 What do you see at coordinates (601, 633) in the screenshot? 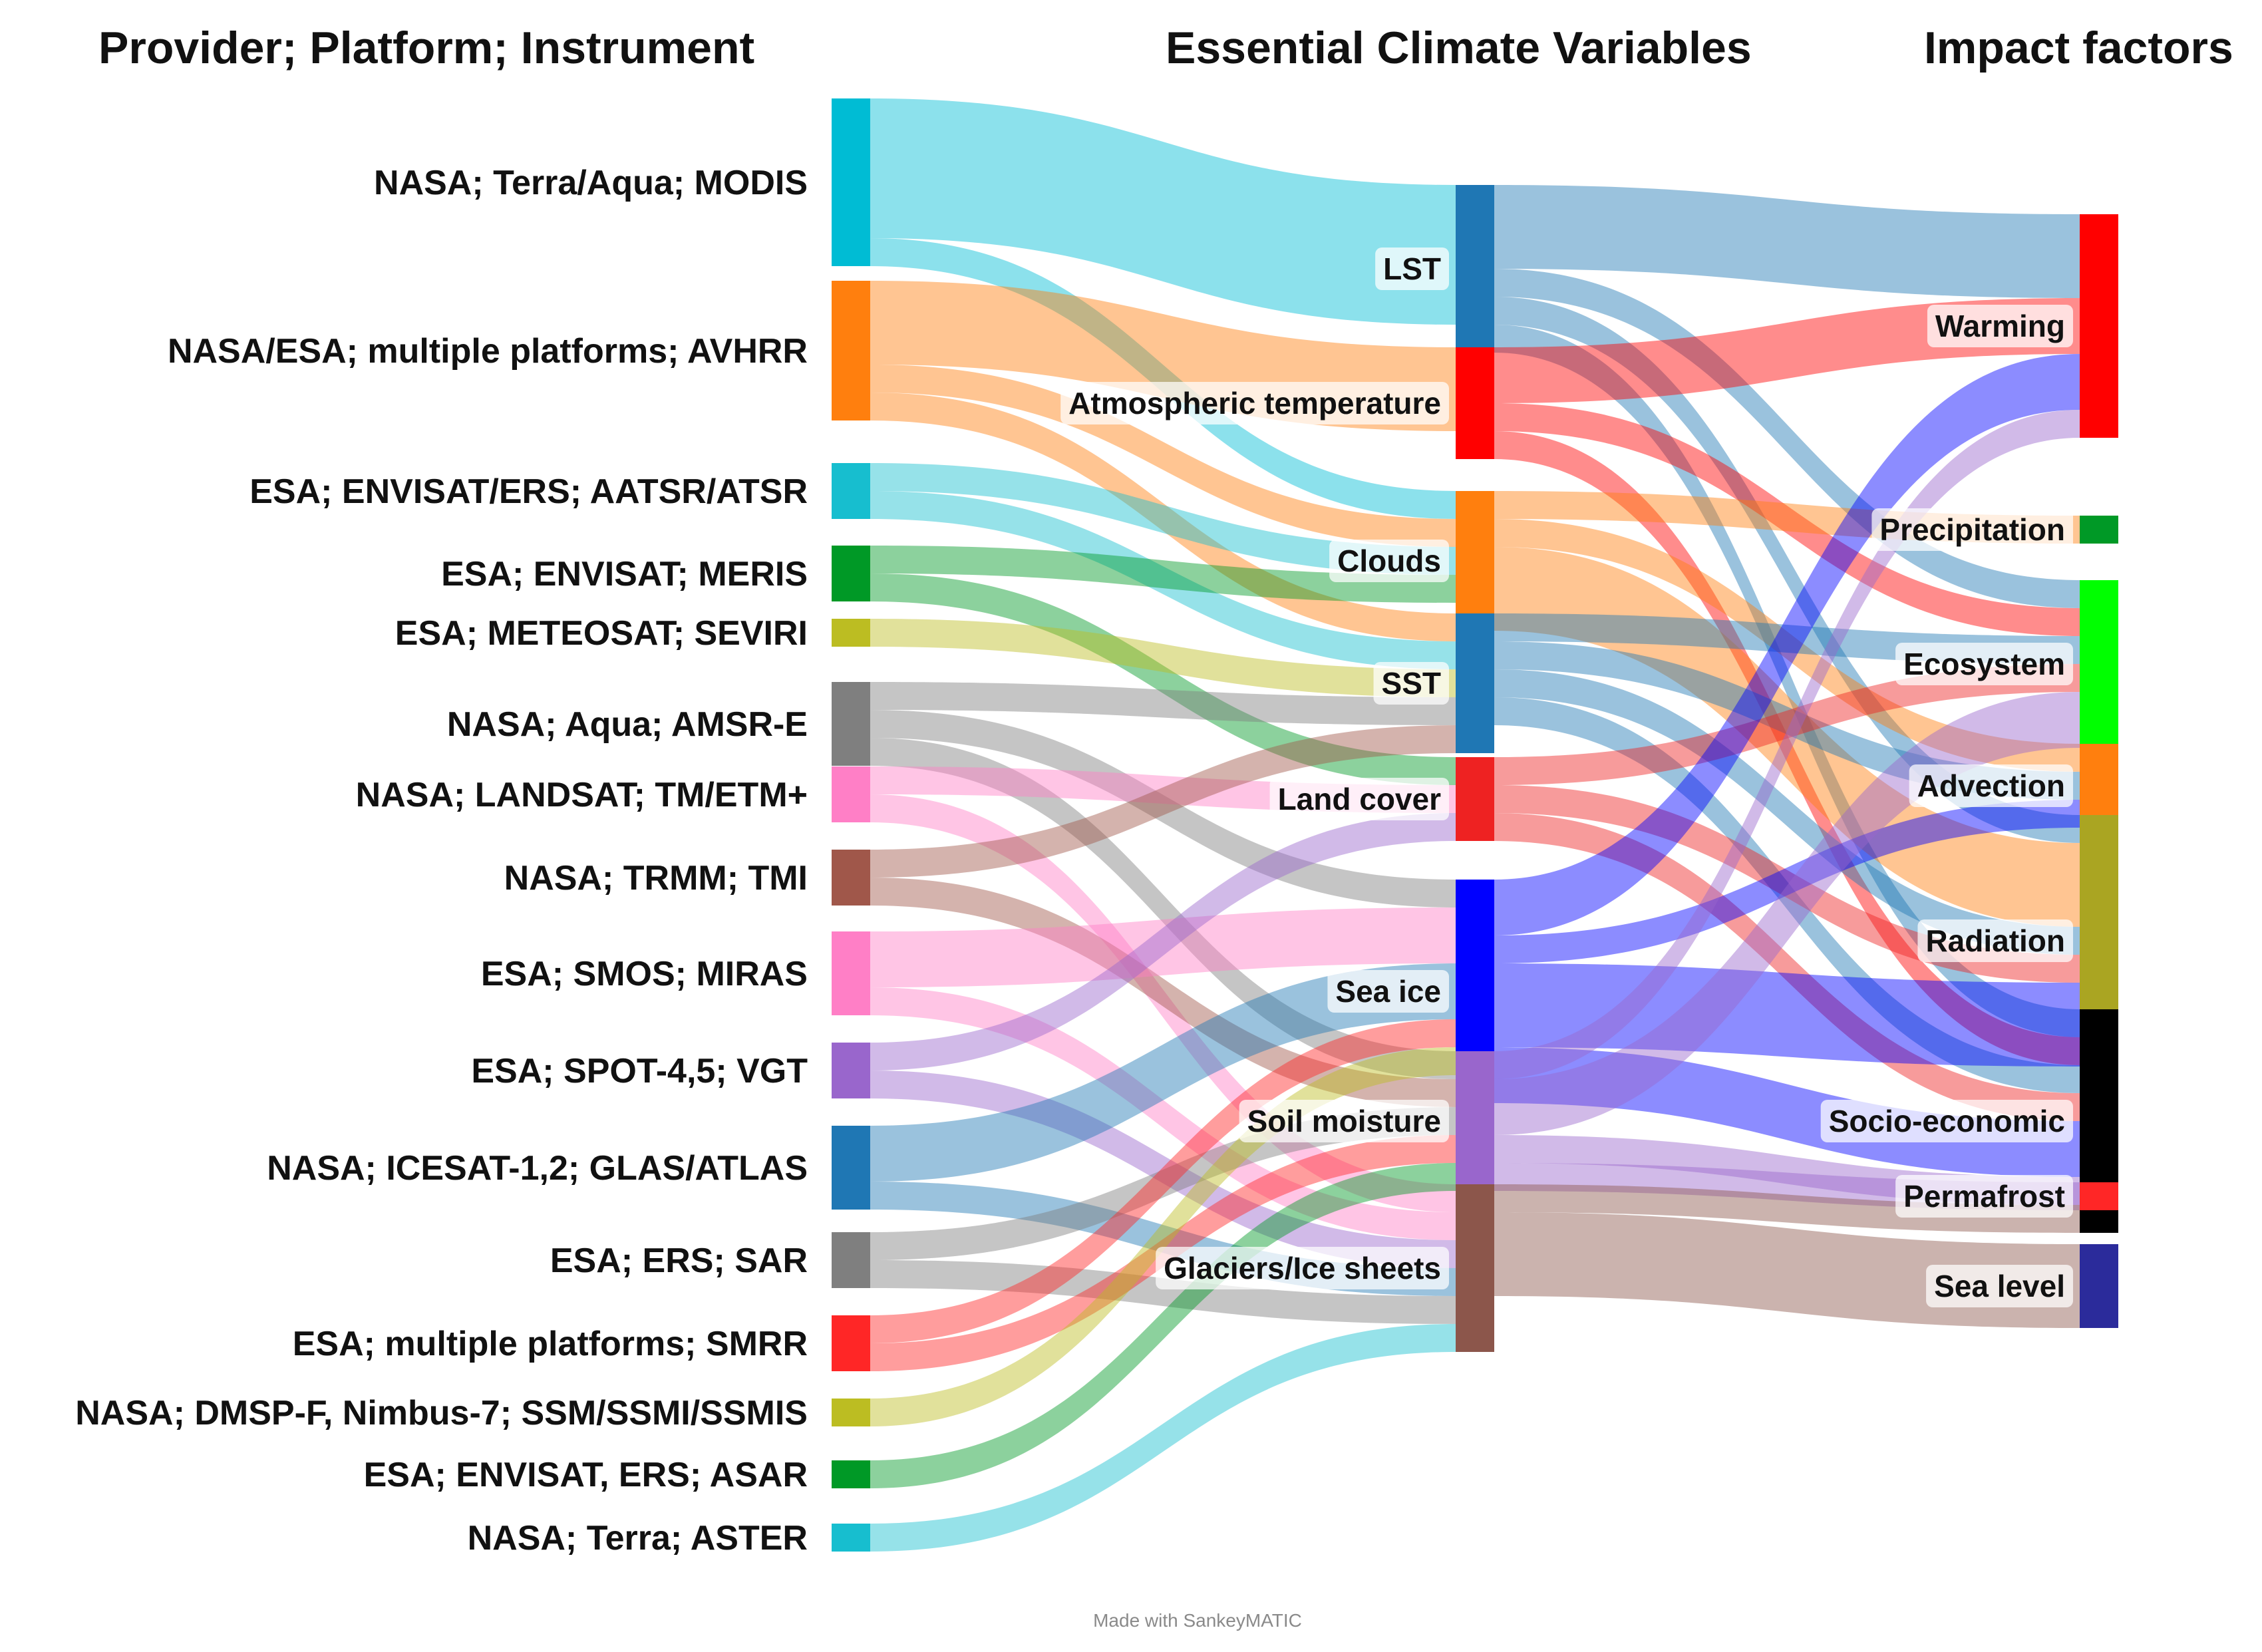
I see `source-label-seviri: ESA; METEOSAT; SEVIRI` at bounding box center [601, 633].